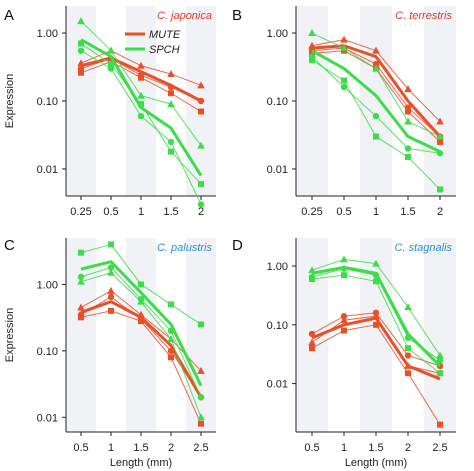  I want to click on x-tick-label: 2.5, so click(439, 448).